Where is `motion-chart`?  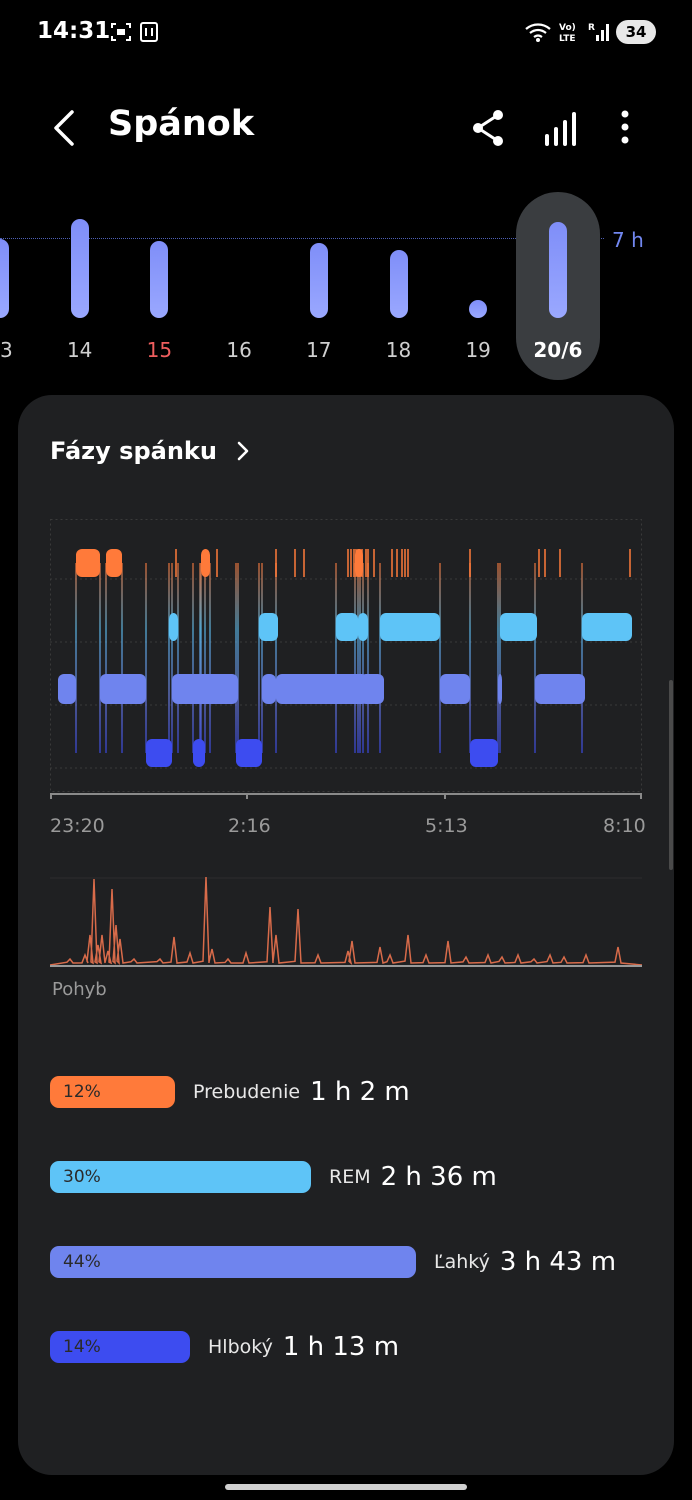
motion-chart is located at coordinates (346, 923).